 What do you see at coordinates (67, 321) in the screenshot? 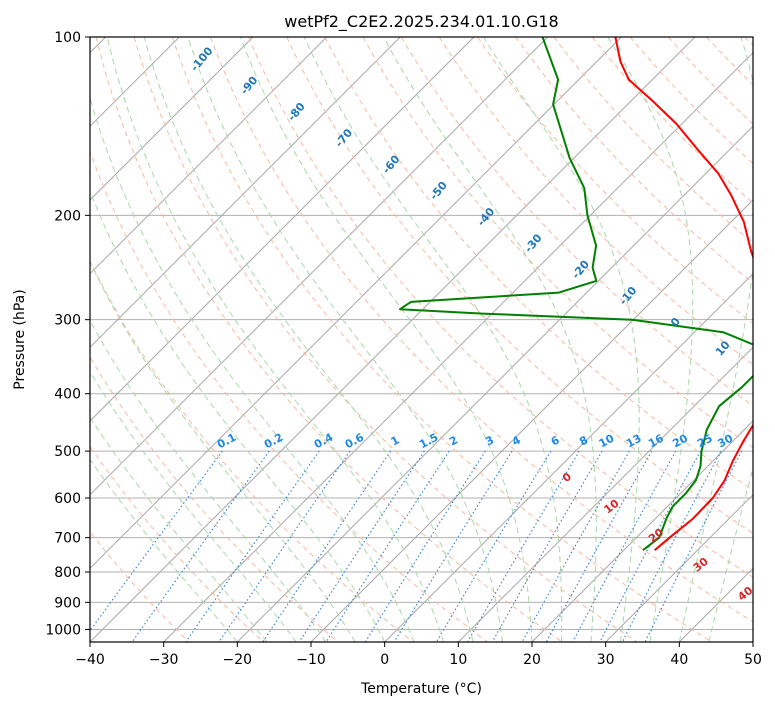
I see `y-tick-label: 300` at bounding box center [67, 321].